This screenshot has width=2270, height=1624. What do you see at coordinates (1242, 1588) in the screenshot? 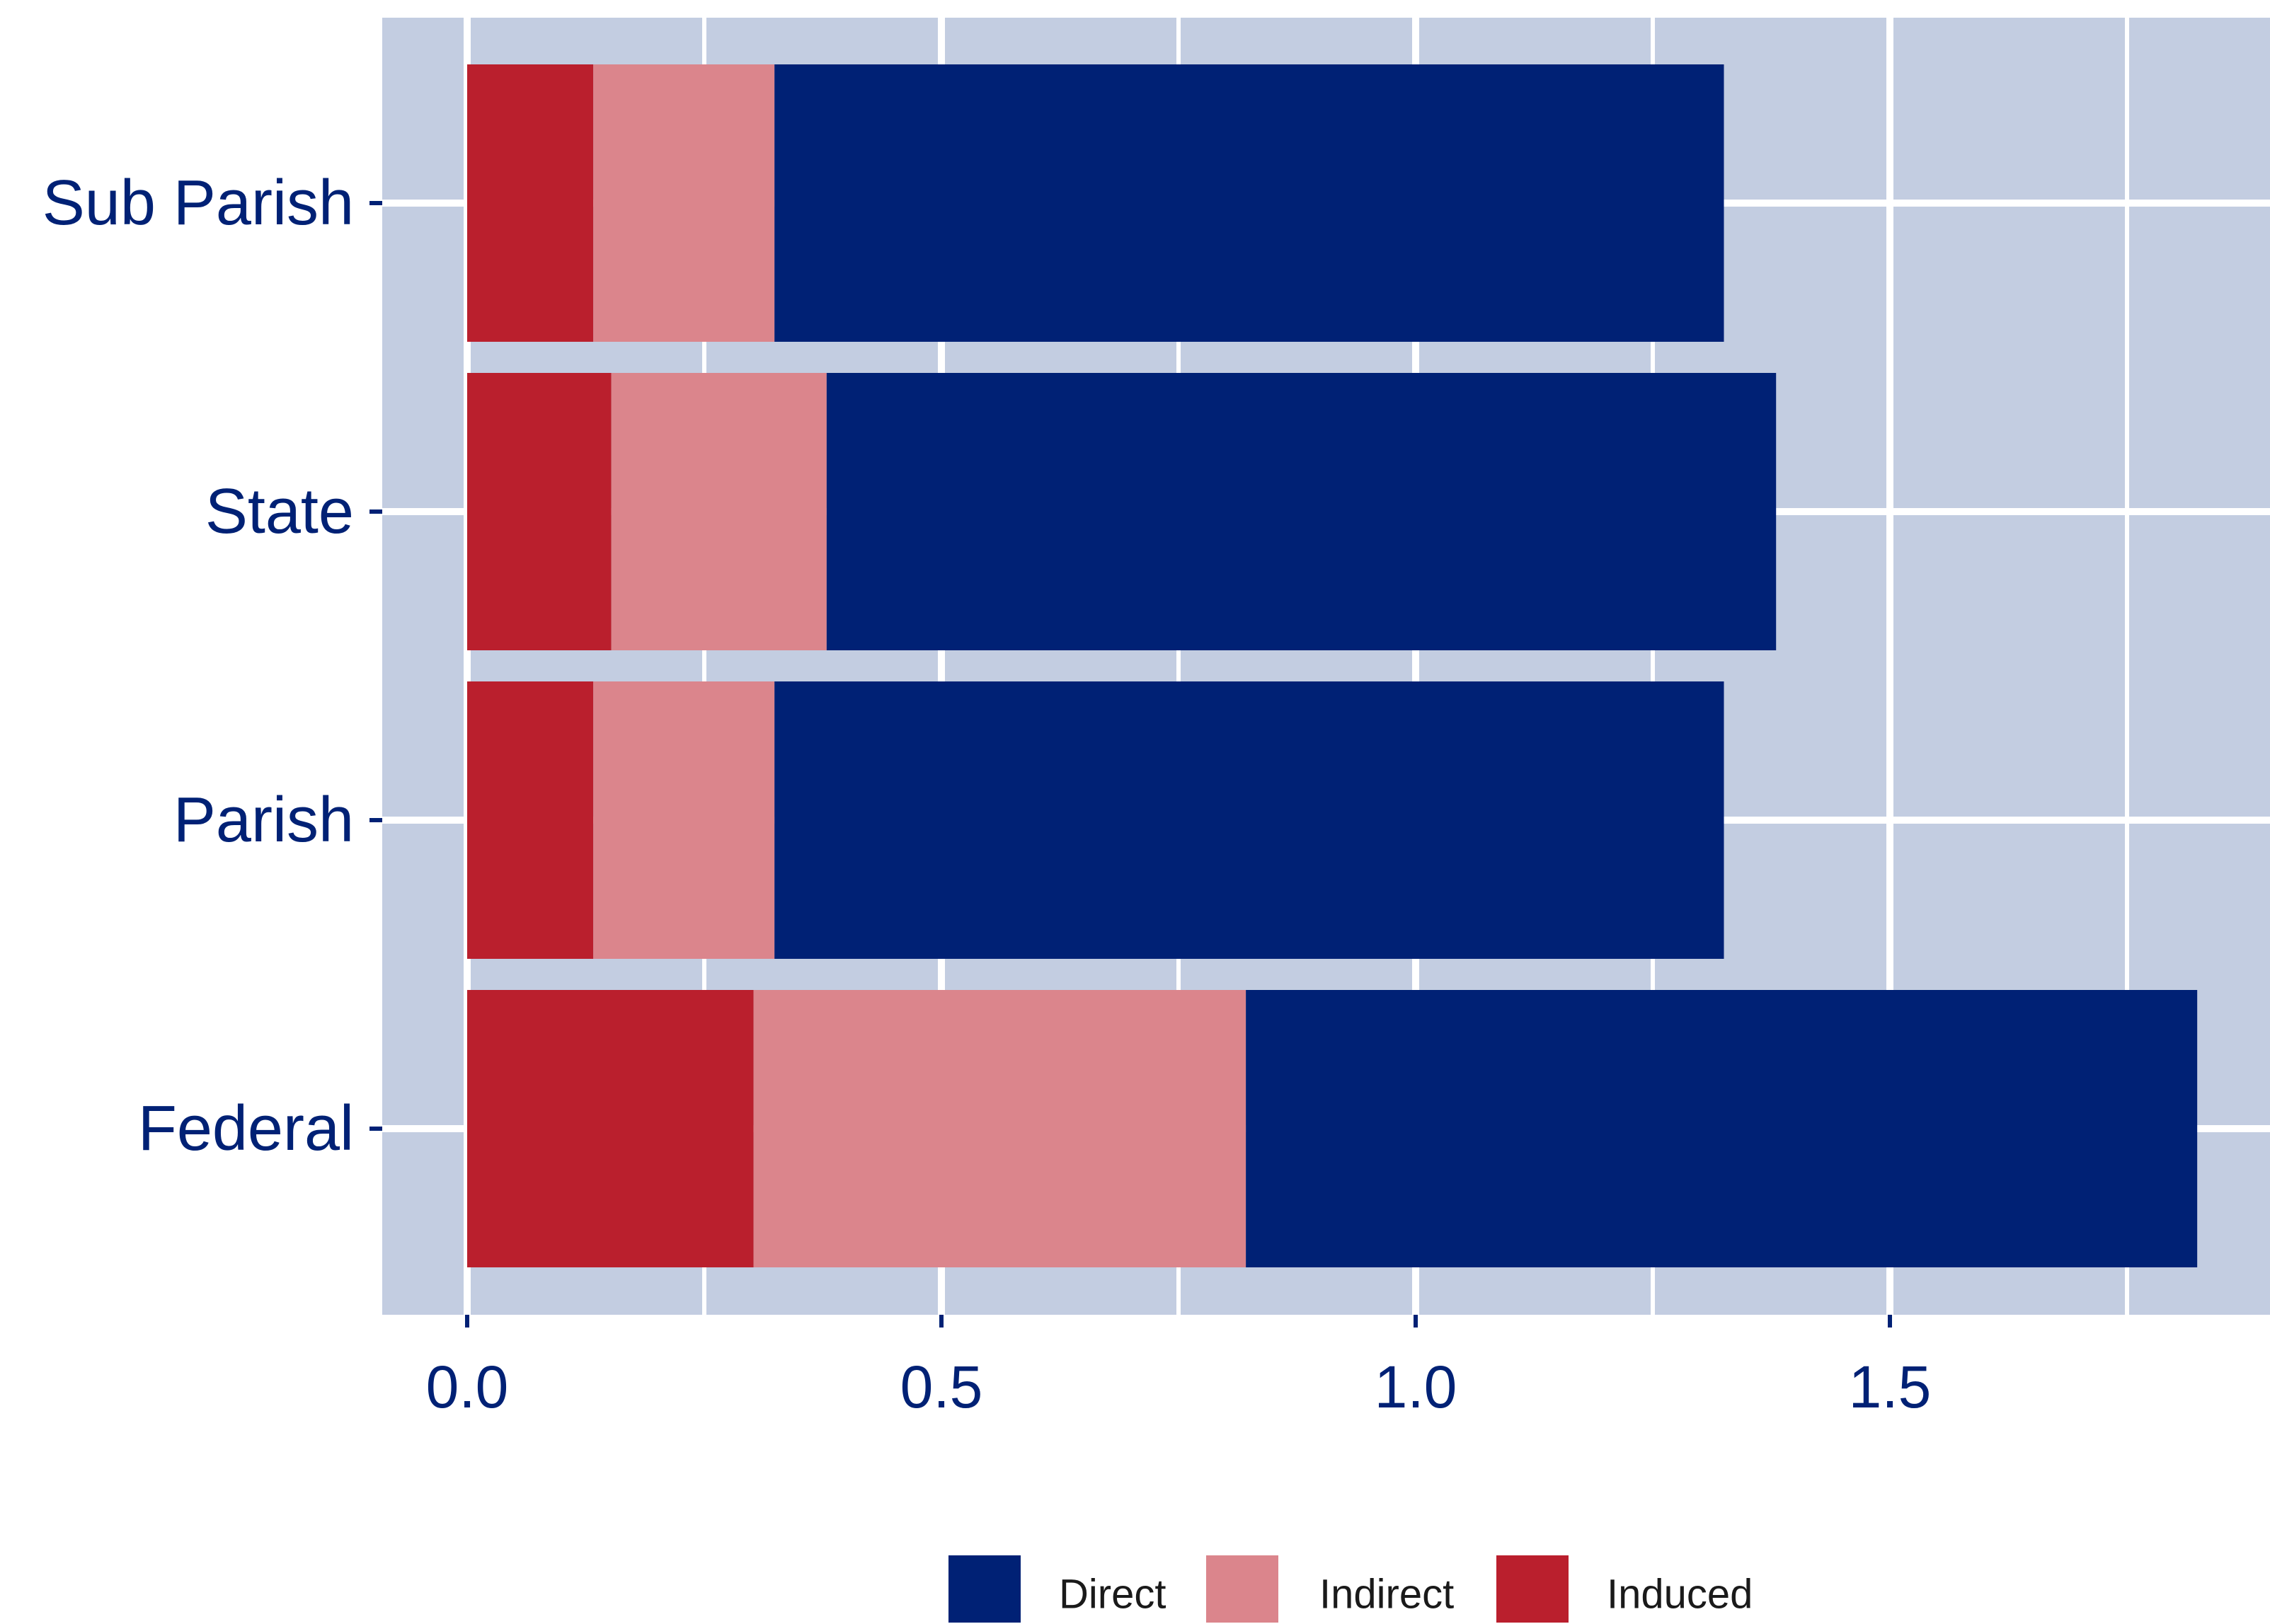
I see `legend-swatch-indirect` at bounding box center [1242, 1588].